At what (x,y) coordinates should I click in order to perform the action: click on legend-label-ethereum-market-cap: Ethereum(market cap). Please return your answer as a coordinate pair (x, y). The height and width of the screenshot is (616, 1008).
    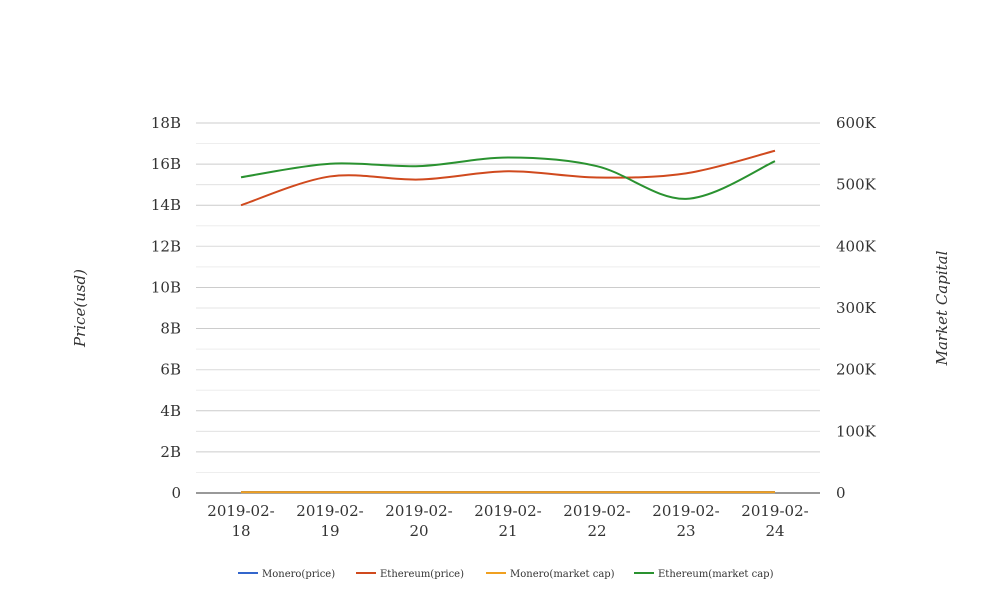
    Looking at the image, I should click on (716, 574).